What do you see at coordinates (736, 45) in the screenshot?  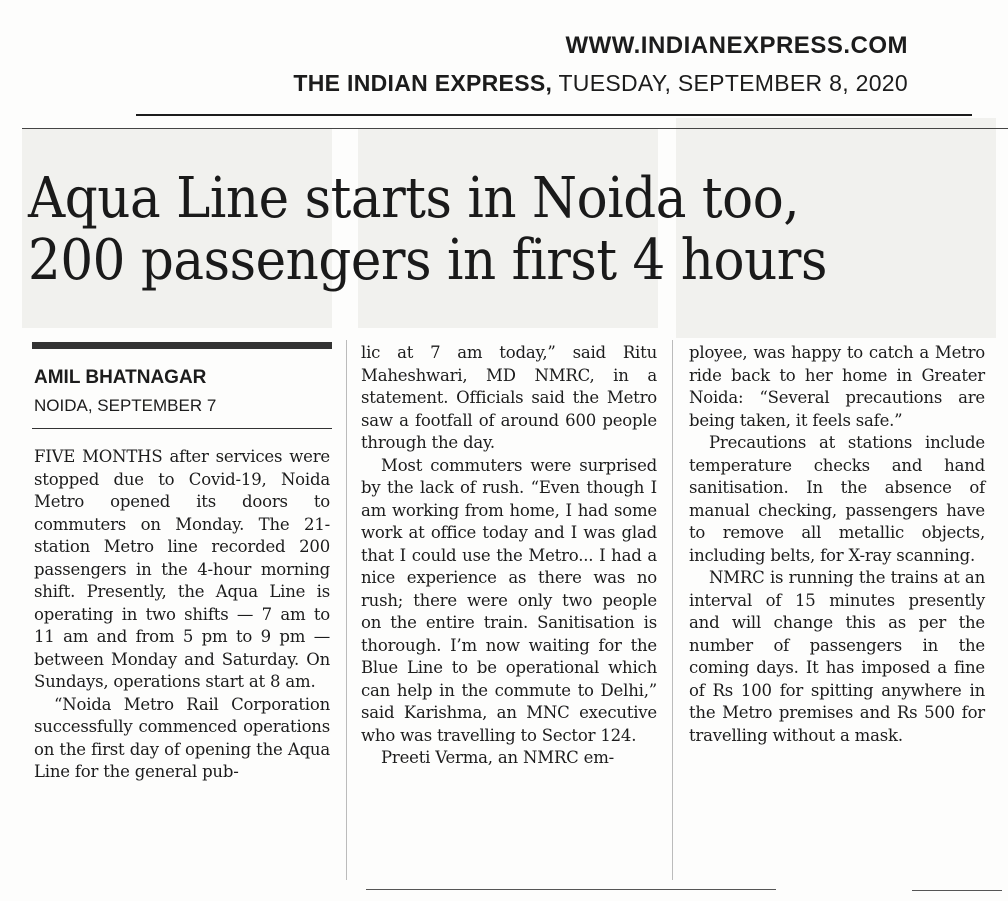 I see `site-url: WWW.INDIANEXPRESS.COM` at bounding box center [736, 45].